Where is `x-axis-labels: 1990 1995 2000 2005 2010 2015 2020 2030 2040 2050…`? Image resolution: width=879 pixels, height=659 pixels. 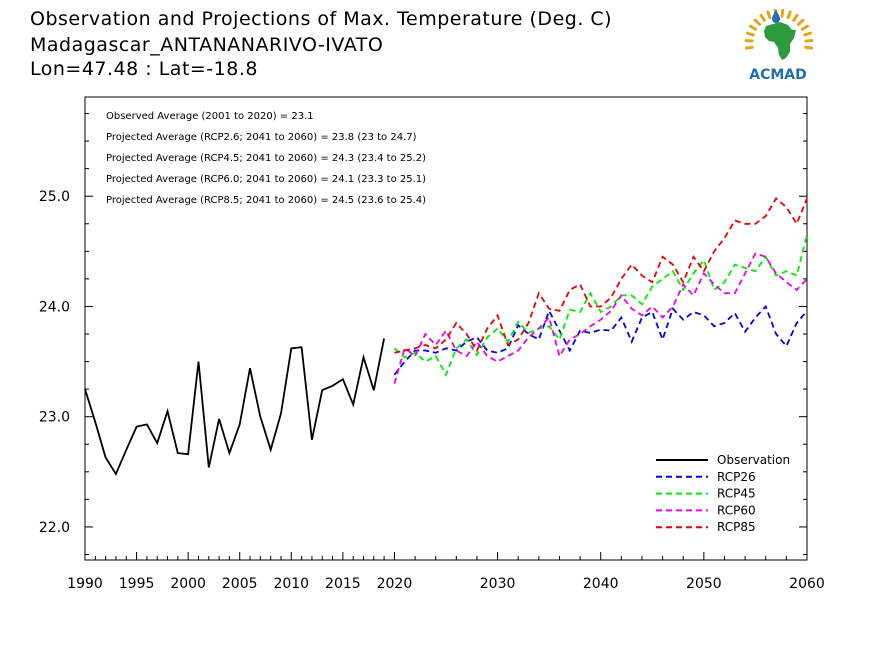
x-axis-labels: 1990 1995 2000 2005 2010 2015 2020 2030 2040 2050… is located at coordinates (446, 584).